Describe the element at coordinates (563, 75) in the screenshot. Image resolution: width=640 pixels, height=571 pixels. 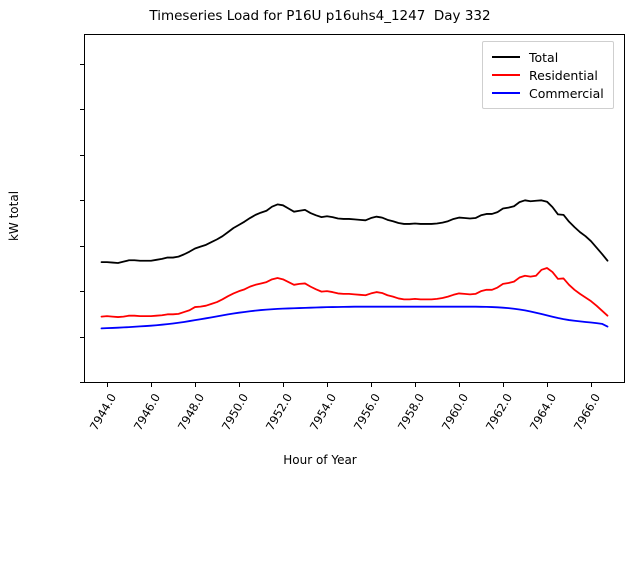
I see `legend-item-label: Residential` at that location.